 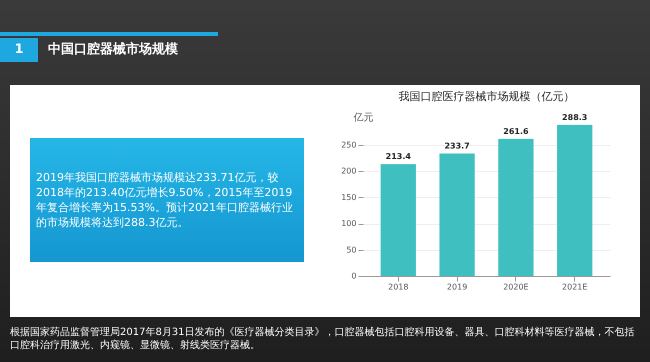 What do you see at coordinates (348, 197) in the screenshot?
I see `y-tick-label: 150` at bounding box center [348, 197].